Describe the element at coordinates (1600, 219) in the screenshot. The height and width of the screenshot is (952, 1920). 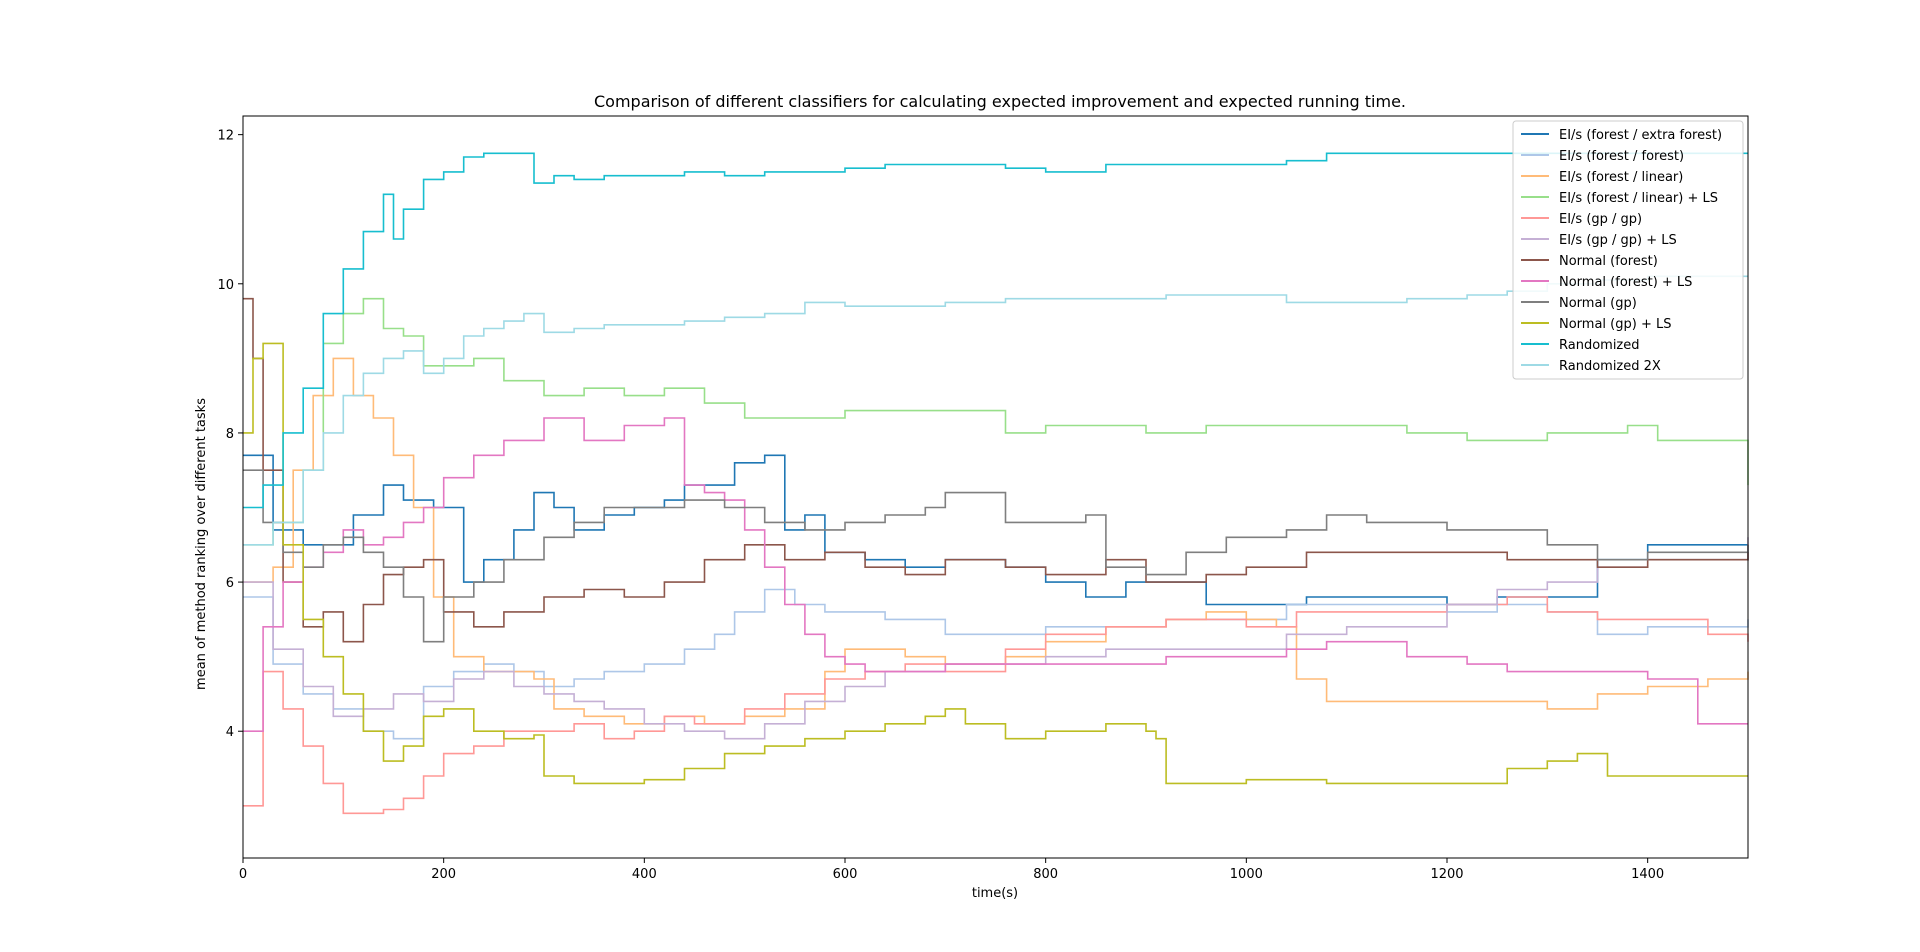
I see `legend-entry: EI/s (gp / gp)` at that location.